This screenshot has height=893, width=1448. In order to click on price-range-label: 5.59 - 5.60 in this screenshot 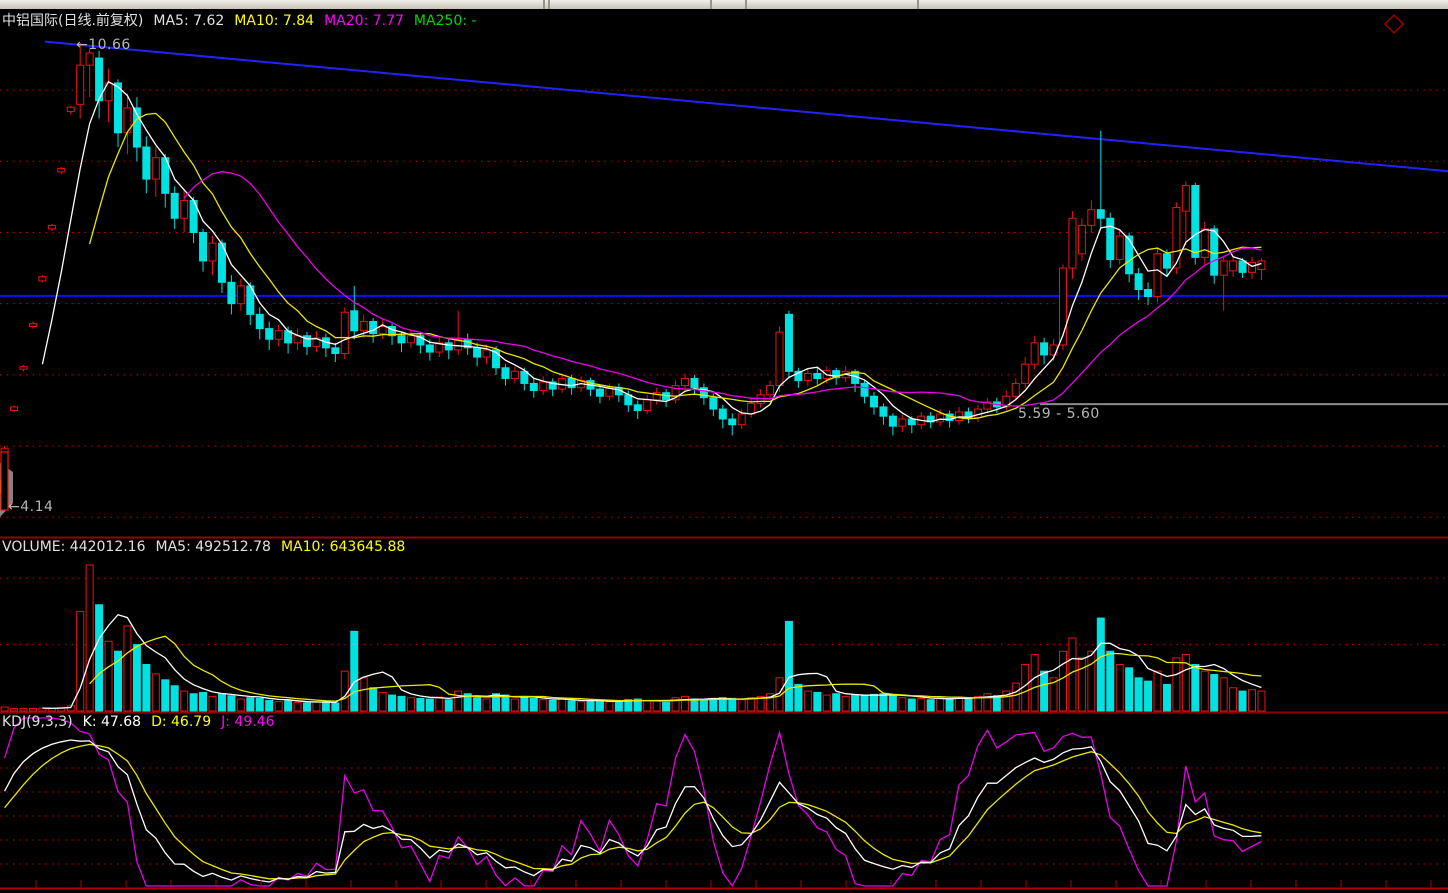, I will do `click(1059, 414)`.